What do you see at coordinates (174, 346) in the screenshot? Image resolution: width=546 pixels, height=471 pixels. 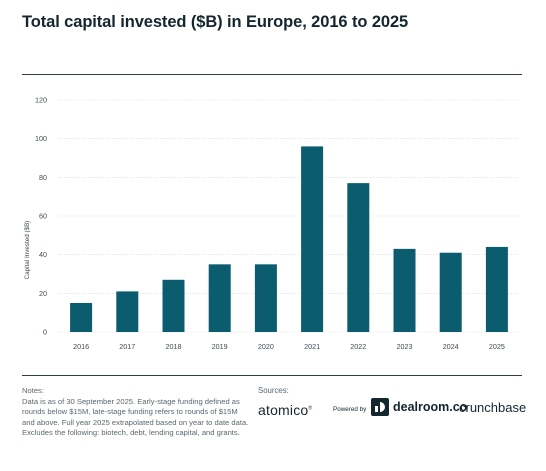 I see `x-tick-label: 2018` at bounding box center [174, 346].